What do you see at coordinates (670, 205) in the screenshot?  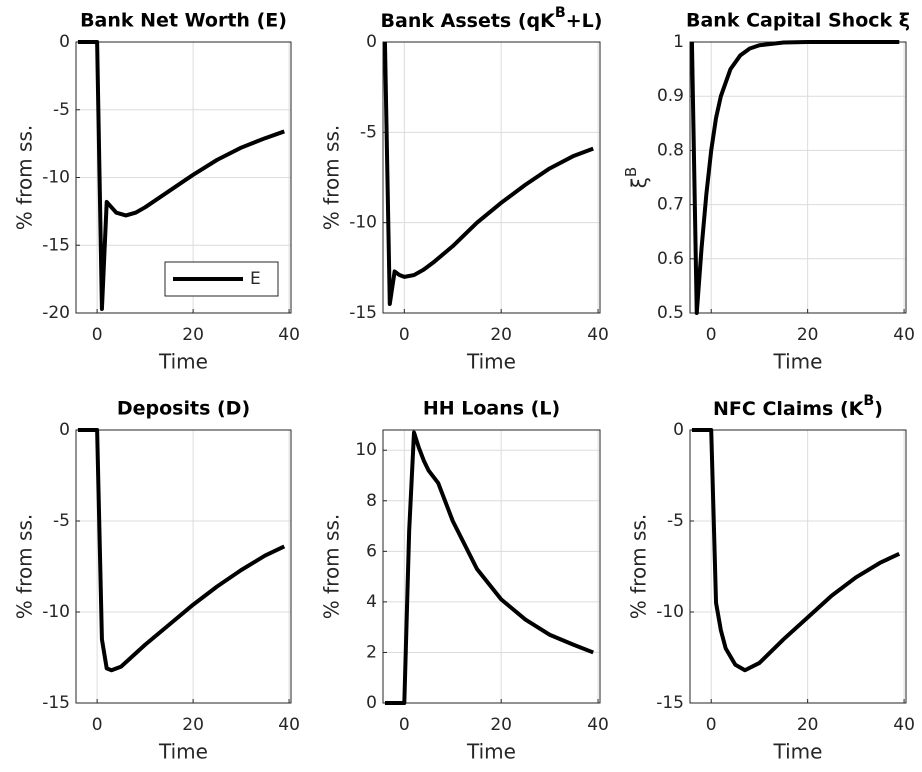 I see `y-tick-label: 0.7` at bounding box center [670, 205].